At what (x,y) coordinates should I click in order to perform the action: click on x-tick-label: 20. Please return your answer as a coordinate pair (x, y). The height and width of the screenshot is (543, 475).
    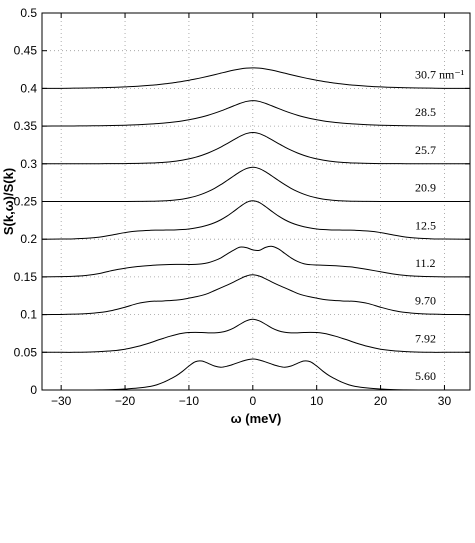
    Looking at the image, I should click on (381, 401).